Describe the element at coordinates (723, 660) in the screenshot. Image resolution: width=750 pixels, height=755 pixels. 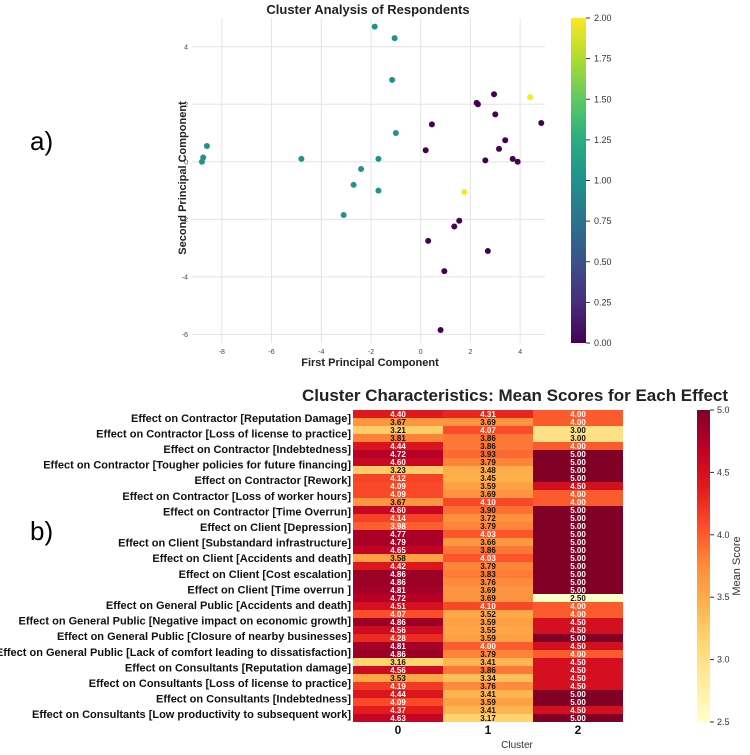
I see `heatmap-colorbar-tick-label: 3.0` at that location.